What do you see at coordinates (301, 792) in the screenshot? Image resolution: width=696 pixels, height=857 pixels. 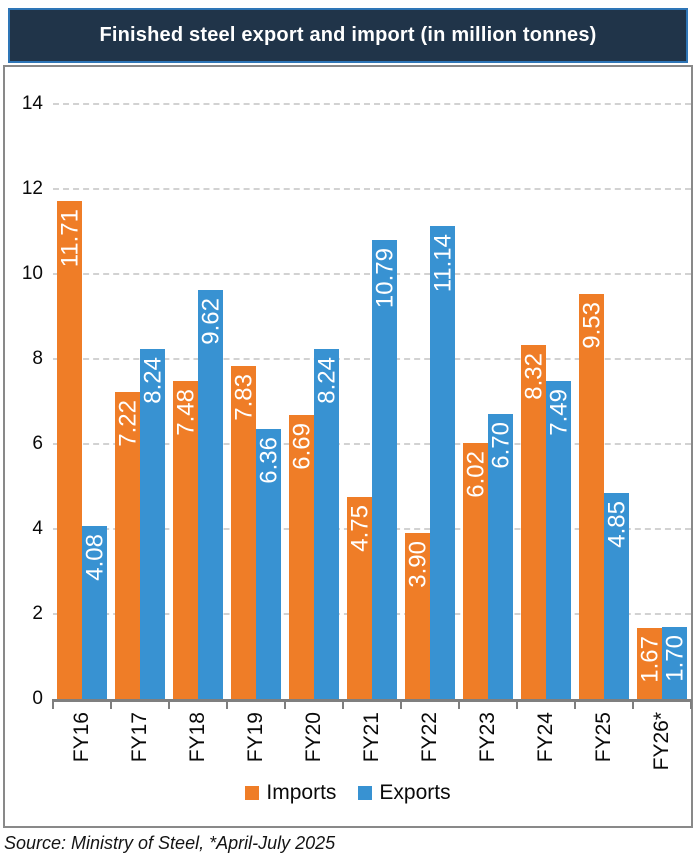 I see `legend-label-imports: Imports` at bounding box center [301, 792].